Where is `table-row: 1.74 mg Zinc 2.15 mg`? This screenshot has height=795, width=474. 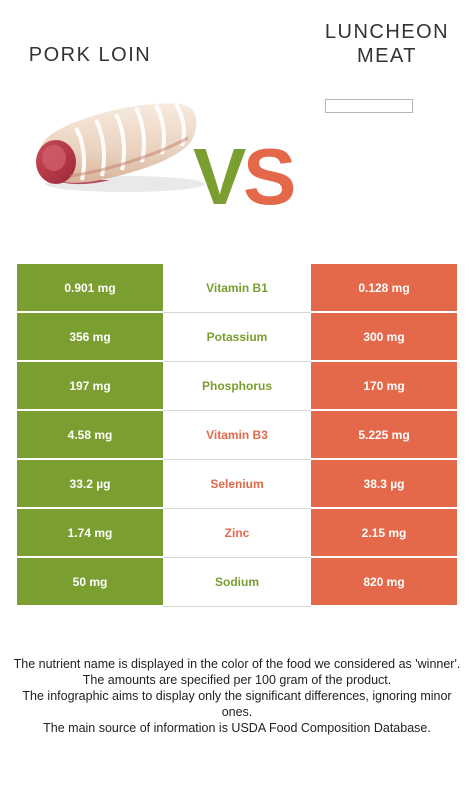
table-row: 1.74 mg Zinc 2.15 mg is located at coordinates (237, 533).